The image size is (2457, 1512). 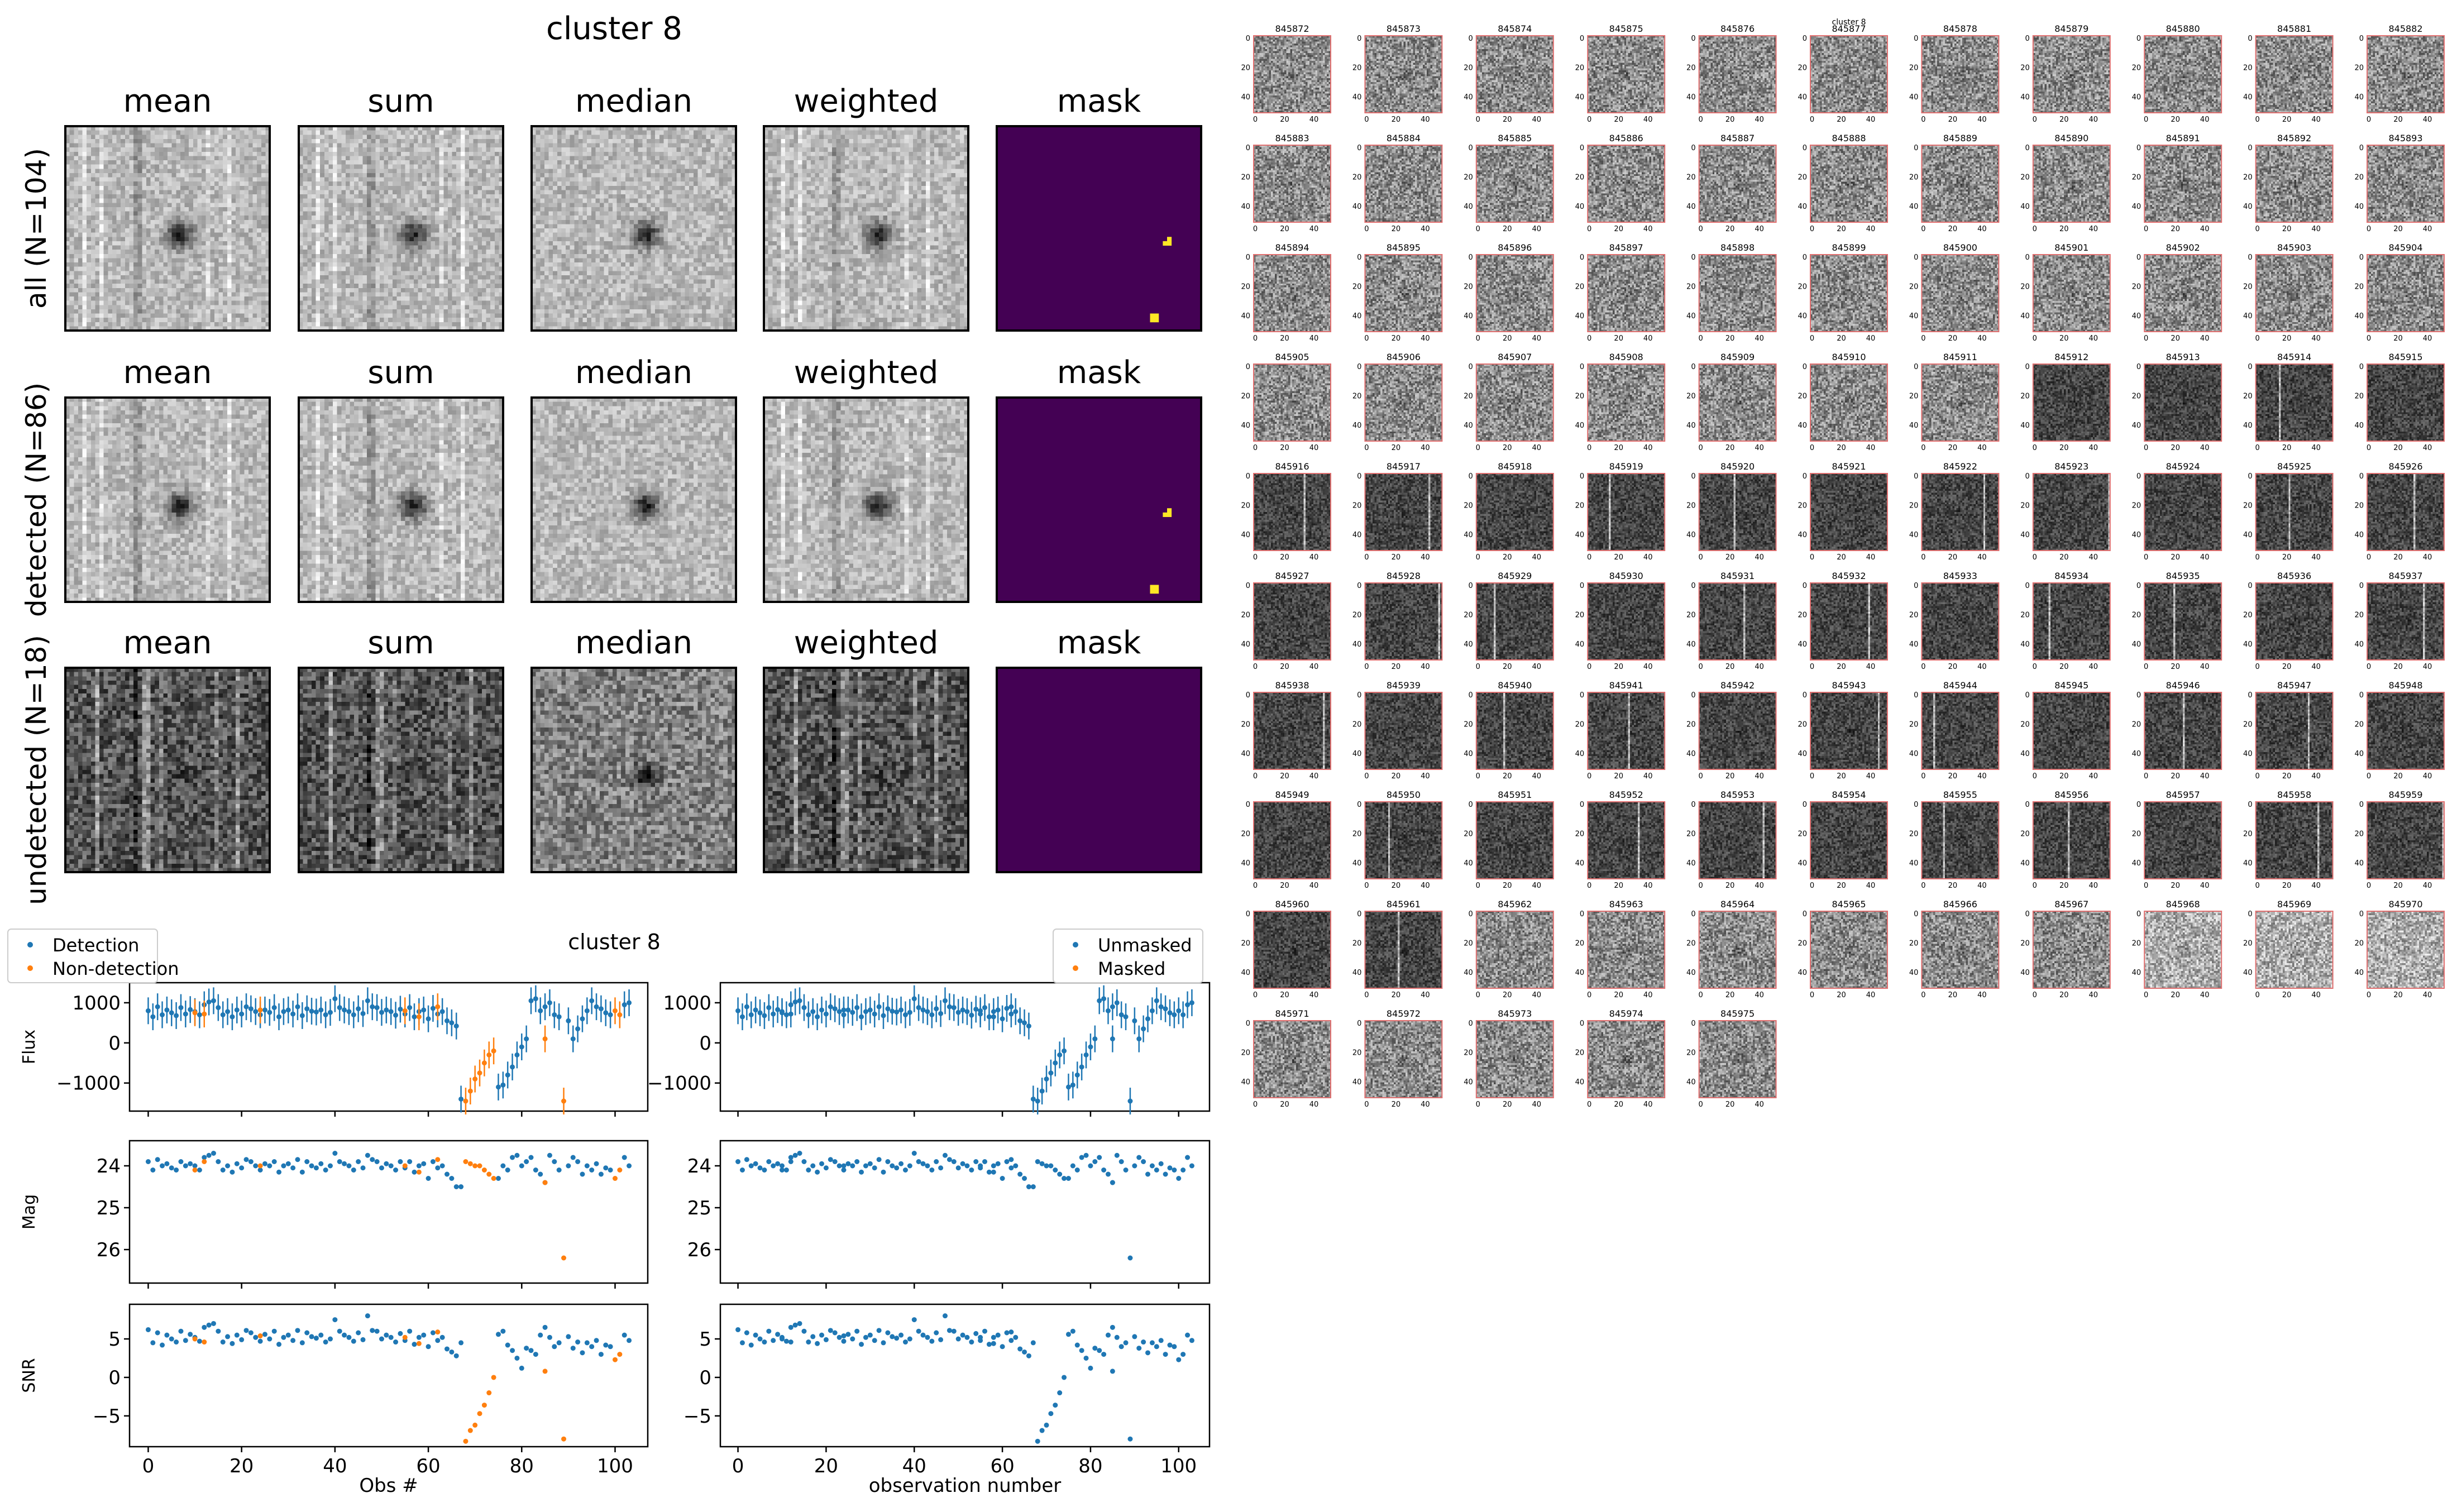 What do you see at coordinates (2405, 28) in the screenshot?
I see `cutout-id-label: 845882` at bounding box center [2405, 28].